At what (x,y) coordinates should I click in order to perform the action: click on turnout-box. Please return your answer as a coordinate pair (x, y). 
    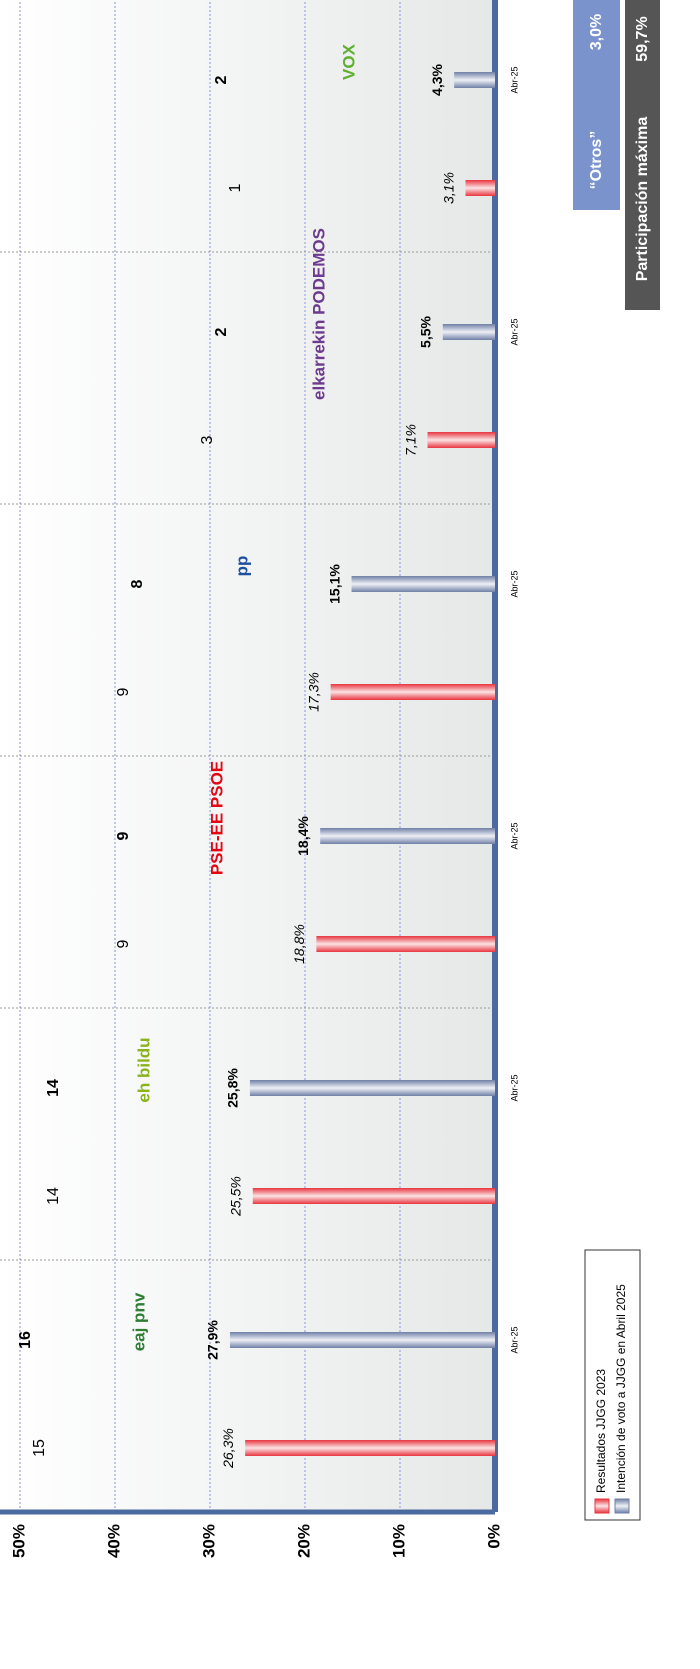
    Looking at the image, I should click on (642, 155).